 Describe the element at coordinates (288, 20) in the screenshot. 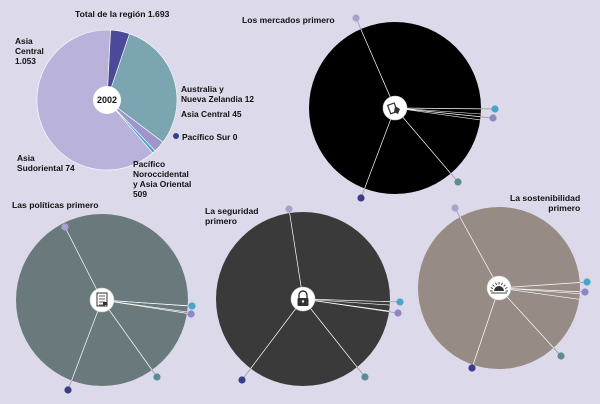

I see `pie-title-markets: Los mercados primero` at that location.